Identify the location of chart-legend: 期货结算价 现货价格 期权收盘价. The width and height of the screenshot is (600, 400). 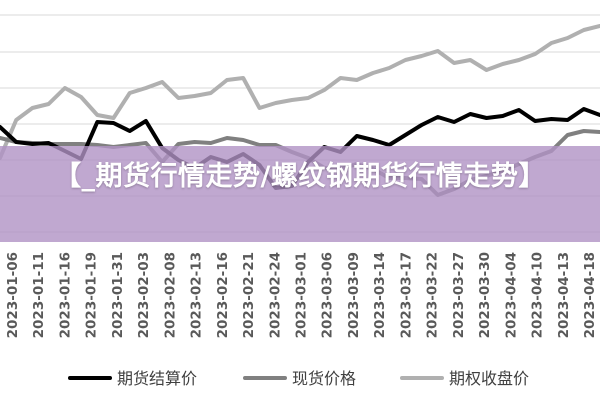
(298, 378).